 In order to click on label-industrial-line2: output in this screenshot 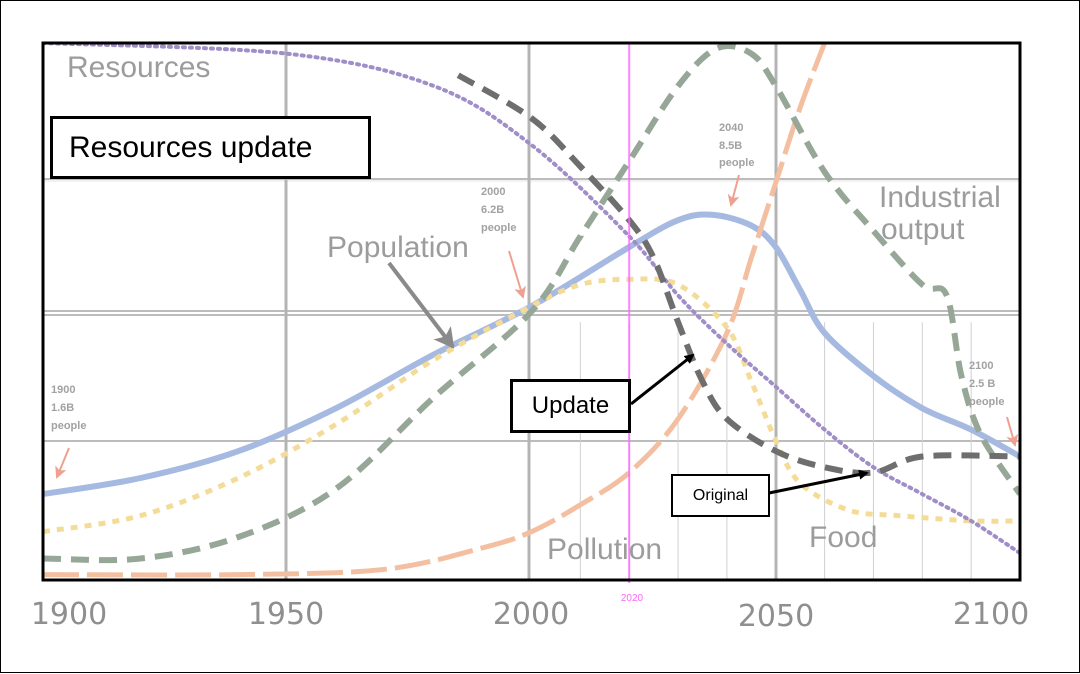, I will do `click(923, 229)`.